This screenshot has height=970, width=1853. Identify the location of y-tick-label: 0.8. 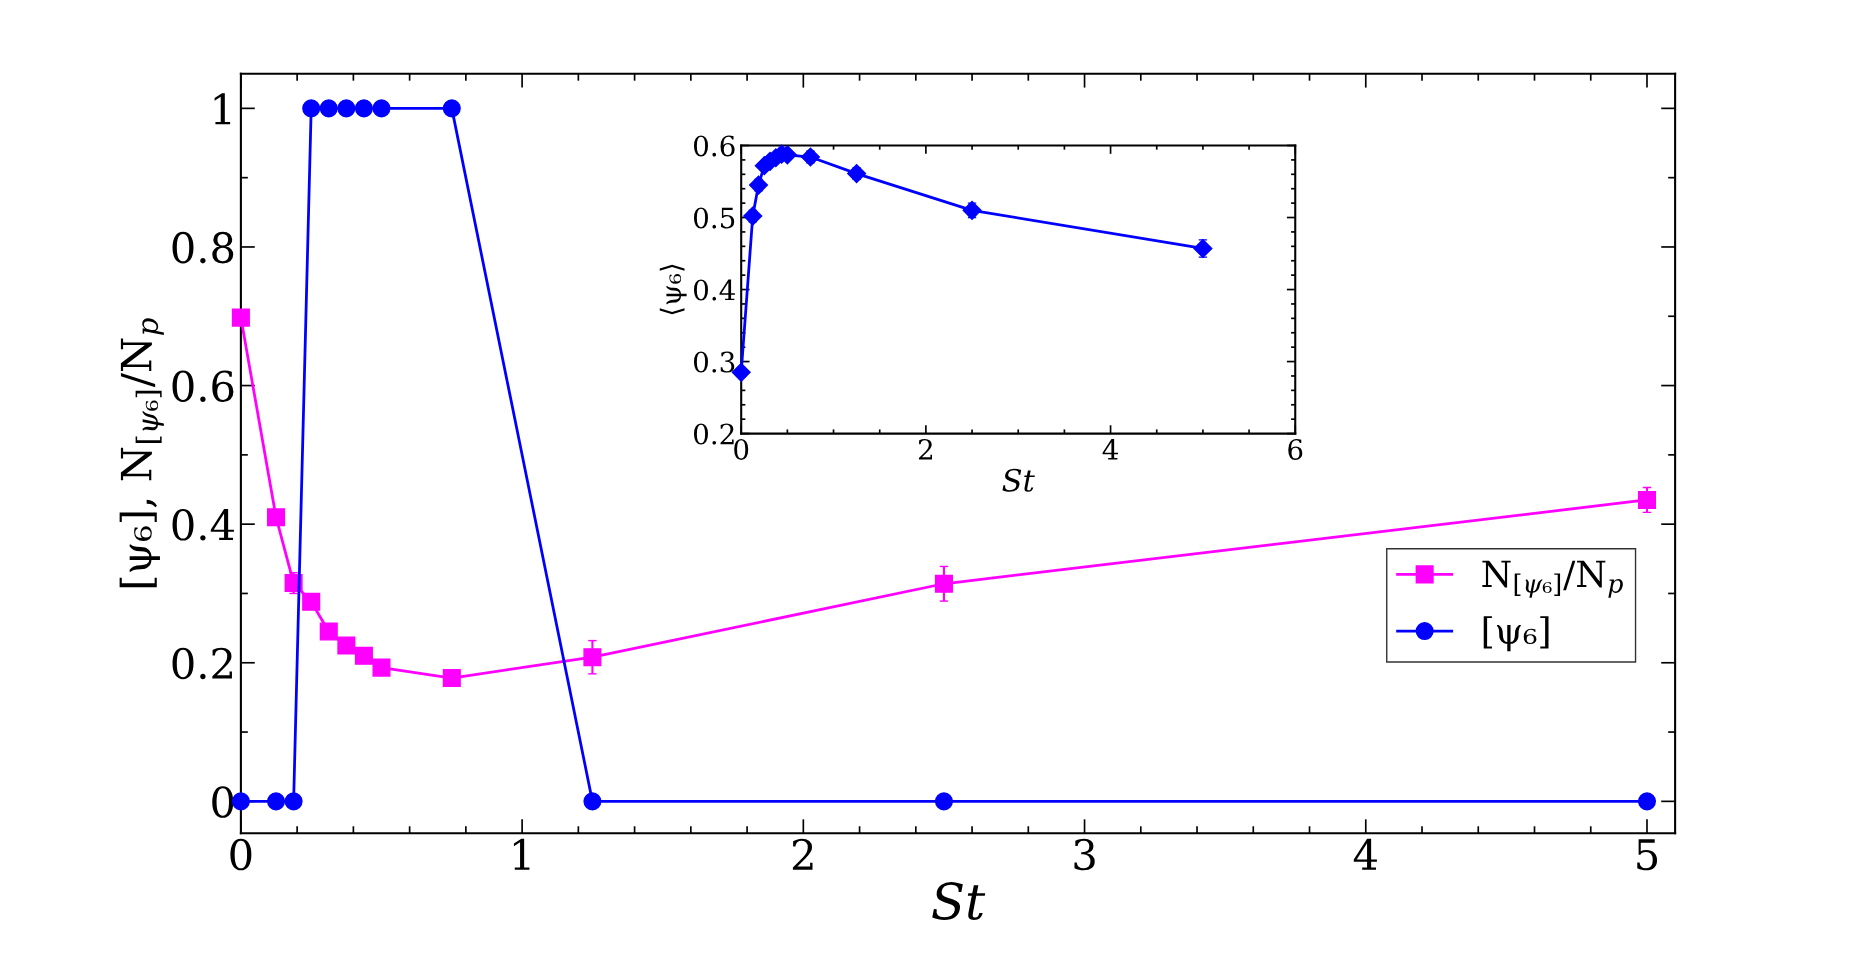
(203, 247).